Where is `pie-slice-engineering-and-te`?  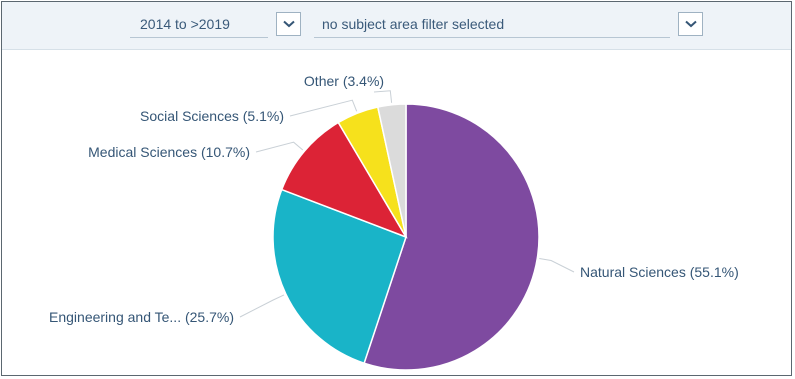 pie-slice-engineering-and-te is located at coordinates (339, 276).